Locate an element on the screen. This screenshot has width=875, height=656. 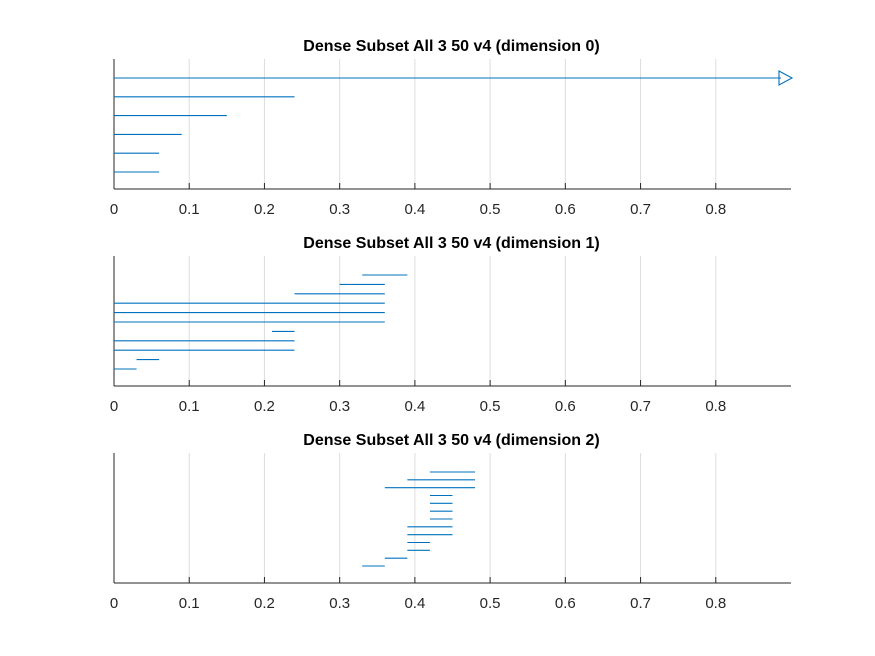
chart-title: Dense Subset All 3 50 v4 (dimension 1) is located at coordinates (451, 243).